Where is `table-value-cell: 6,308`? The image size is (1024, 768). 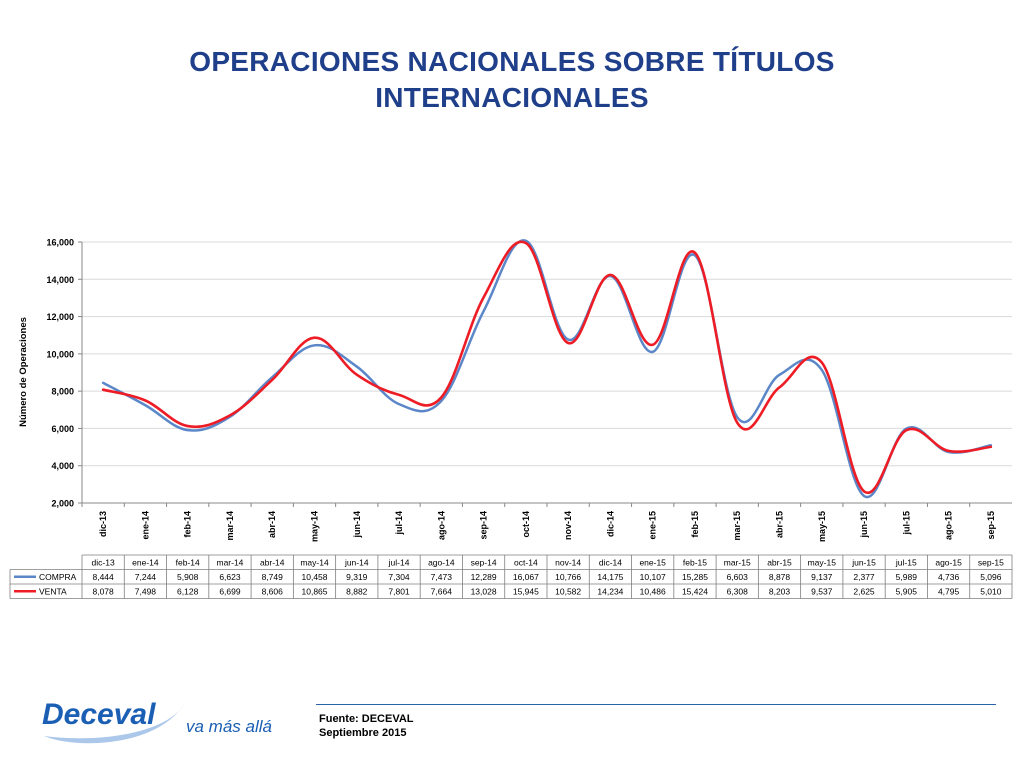 table-value-cell: 6,308 is located at coordinates (738, 592).